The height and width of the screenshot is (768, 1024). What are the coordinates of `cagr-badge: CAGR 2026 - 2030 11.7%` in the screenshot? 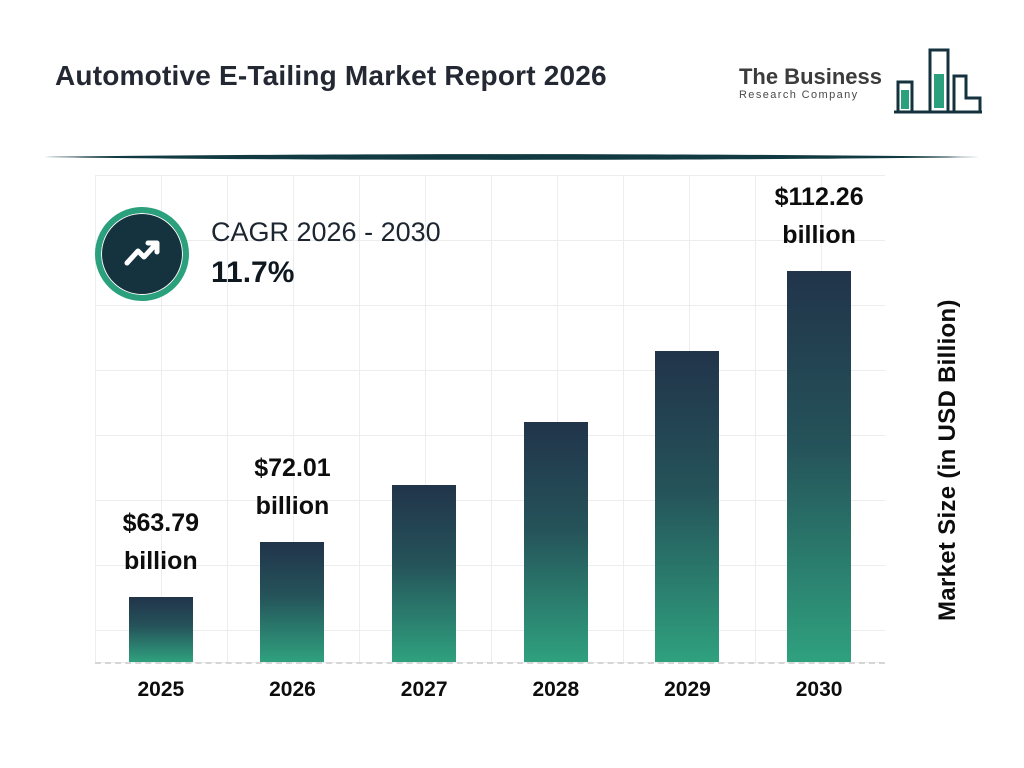 It's located at (268, 254).